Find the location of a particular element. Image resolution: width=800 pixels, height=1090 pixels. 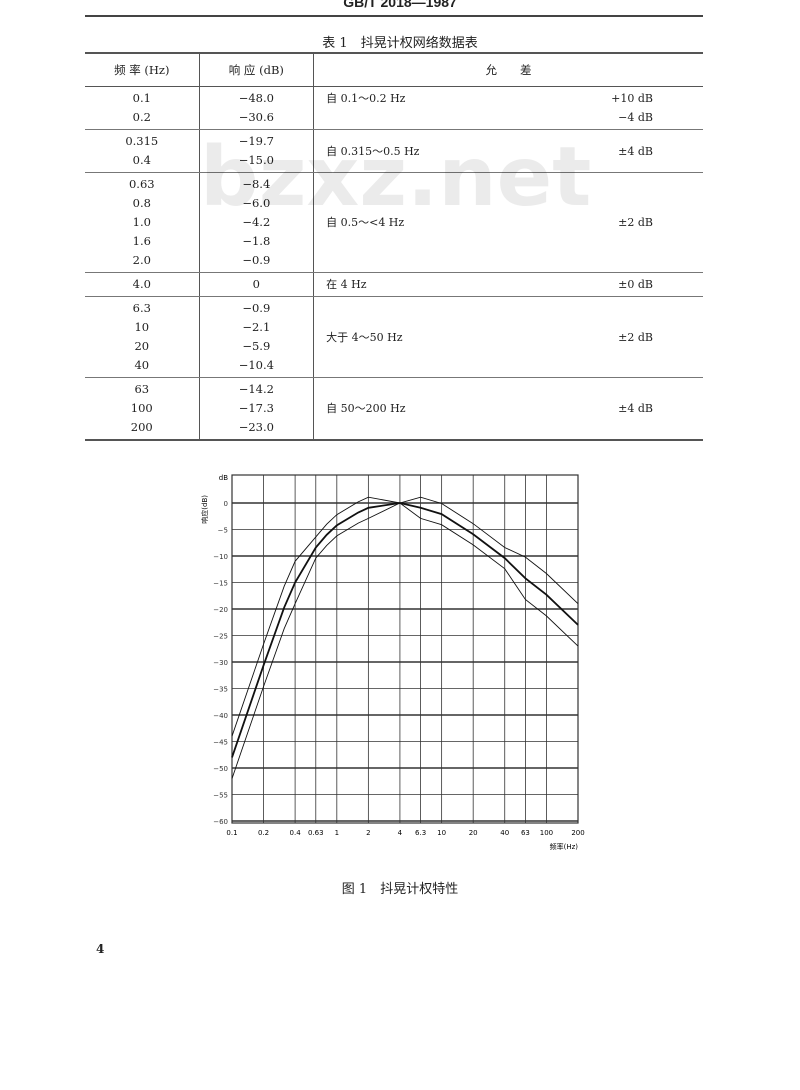

response-value: 0 is located at coordinates (256, 284).